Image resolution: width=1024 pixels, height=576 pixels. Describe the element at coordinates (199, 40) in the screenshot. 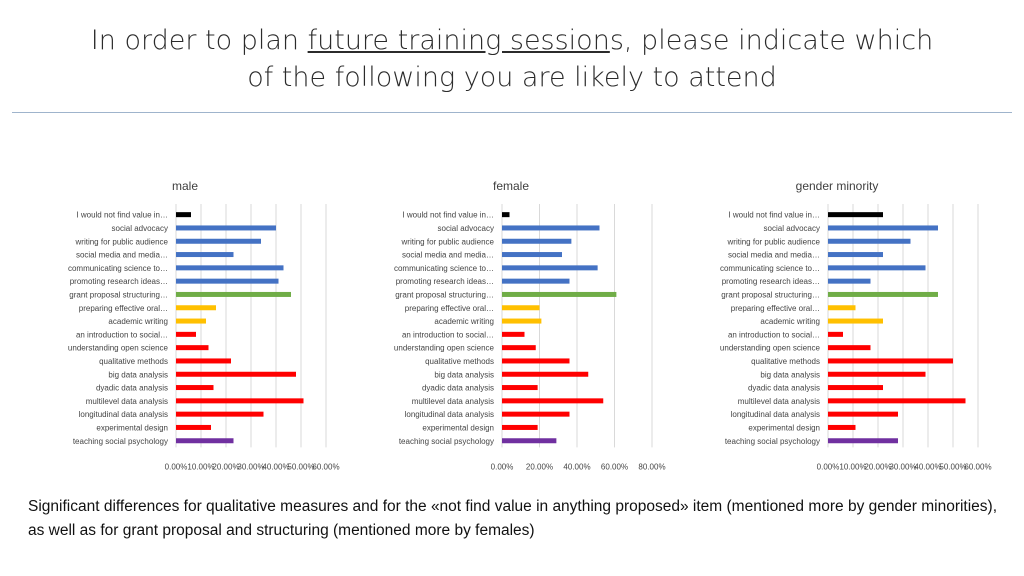

I see `title-line1-pre: In order to plan` at that location.